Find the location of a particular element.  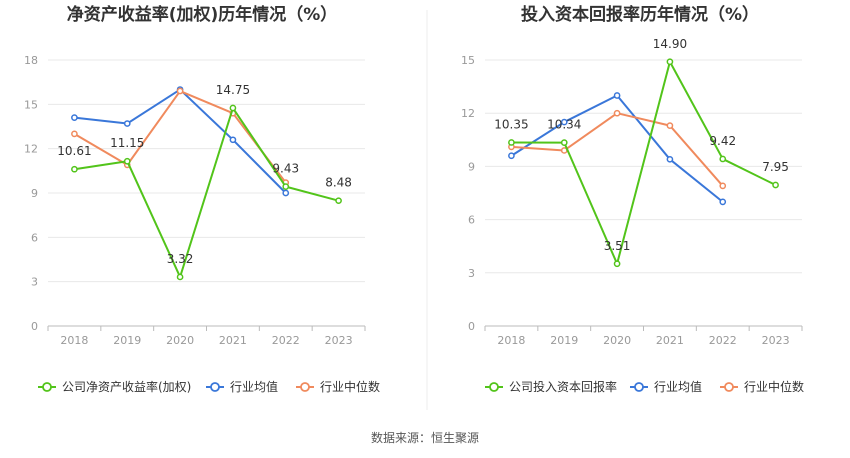

data-label: 10.35 is located at coordinates (511, 124).